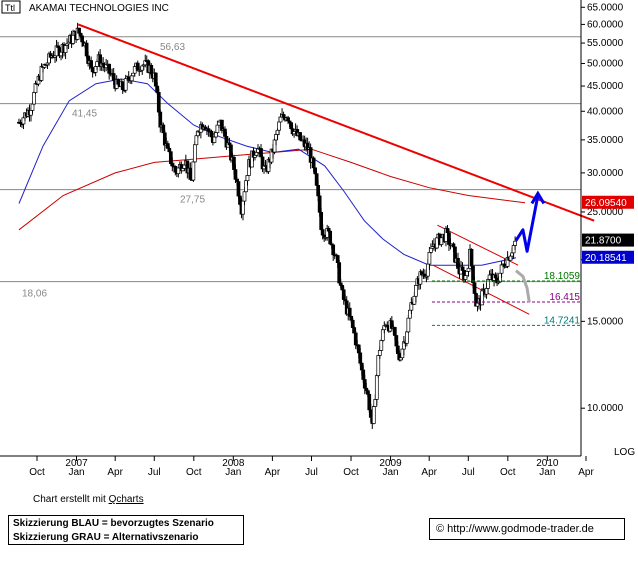 The height and width of the screenshot is (562, 638). I want to click on scenario-blue-path, so click(527, 224).